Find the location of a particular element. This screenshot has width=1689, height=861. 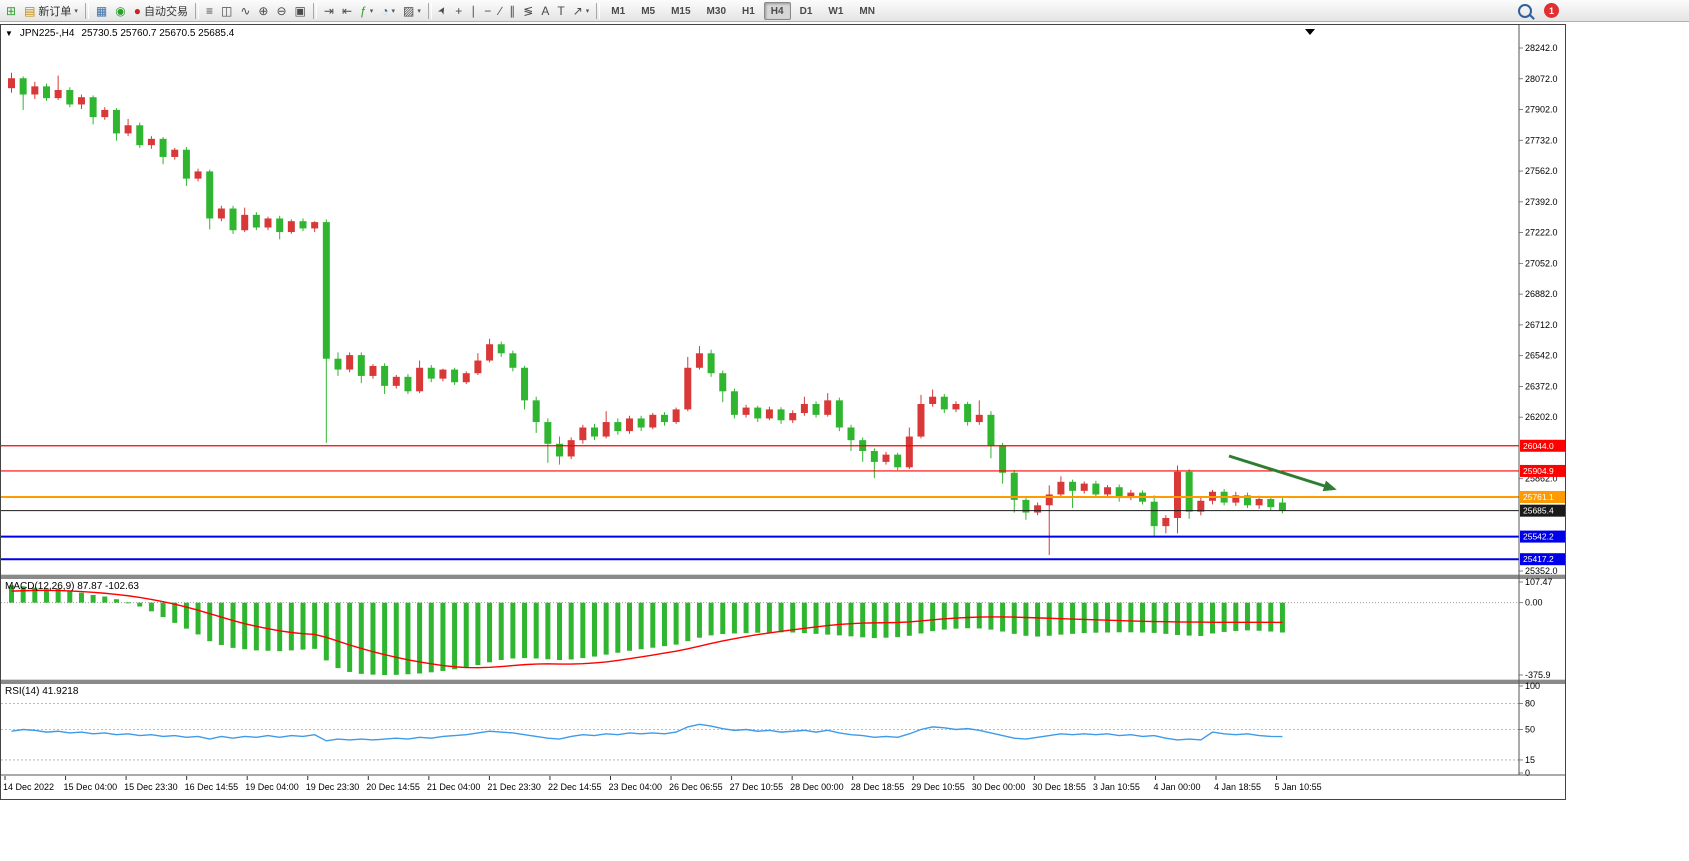

fibonacci-icon: ≶ is located at coordinates (528, 10).